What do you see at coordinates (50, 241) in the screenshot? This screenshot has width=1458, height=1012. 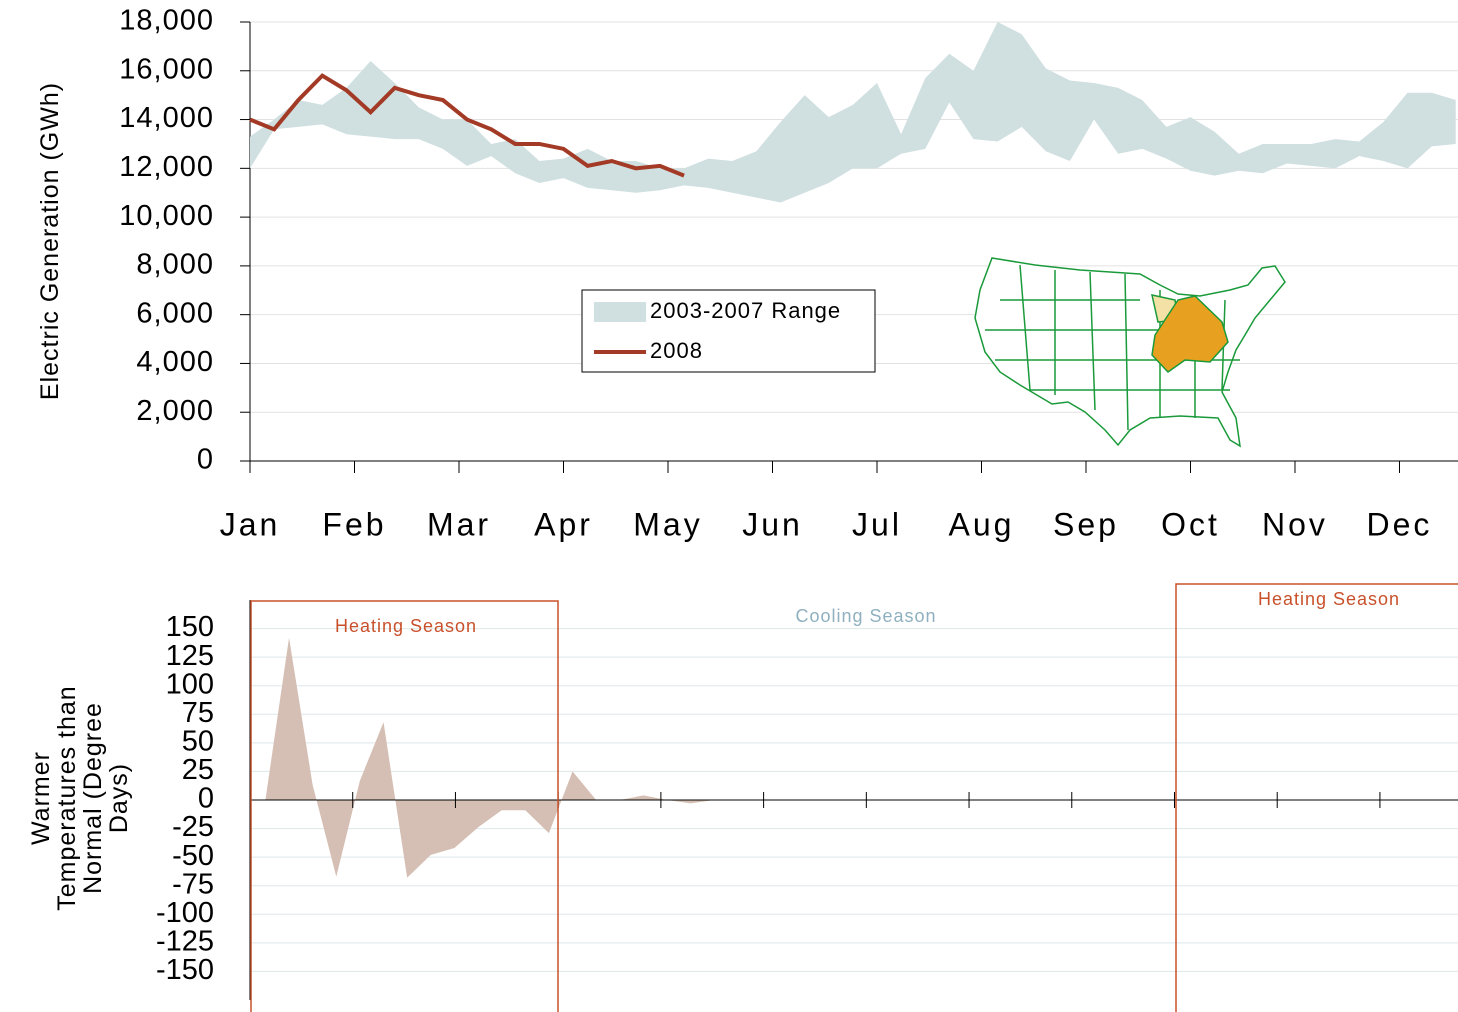 I see `y-axis-label: Electric Generation (GWh)` at bounding box center [50, 241].